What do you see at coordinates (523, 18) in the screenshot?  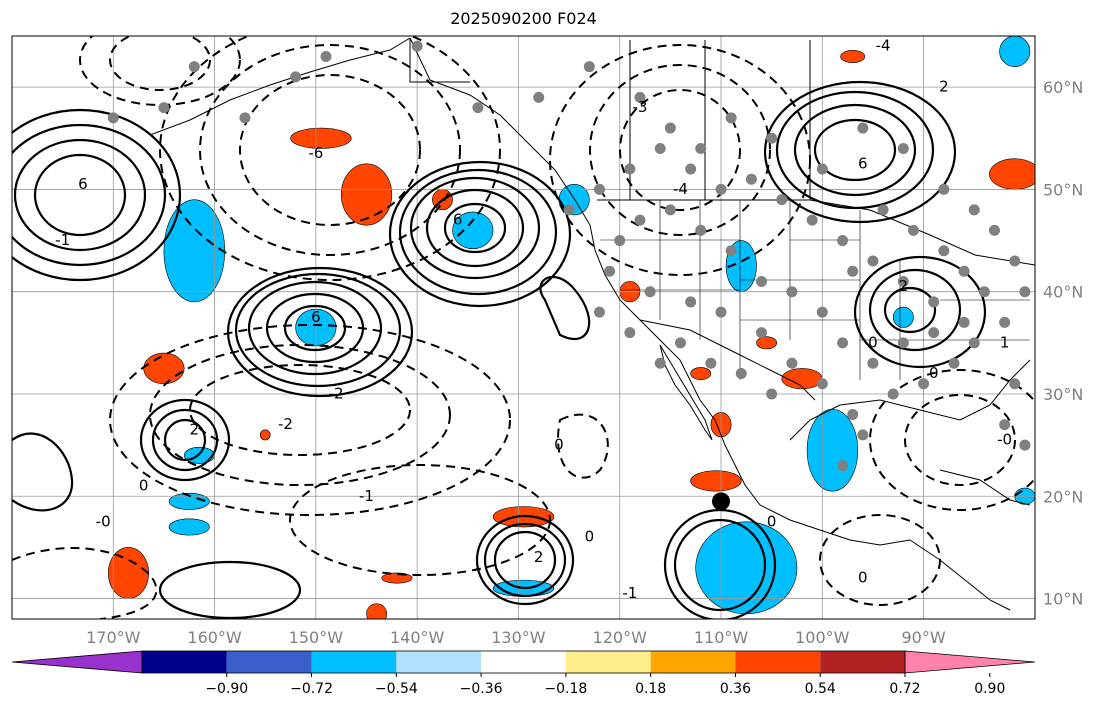 I see `map-title: 2025090200 F024` at bounding box center [523, 18].